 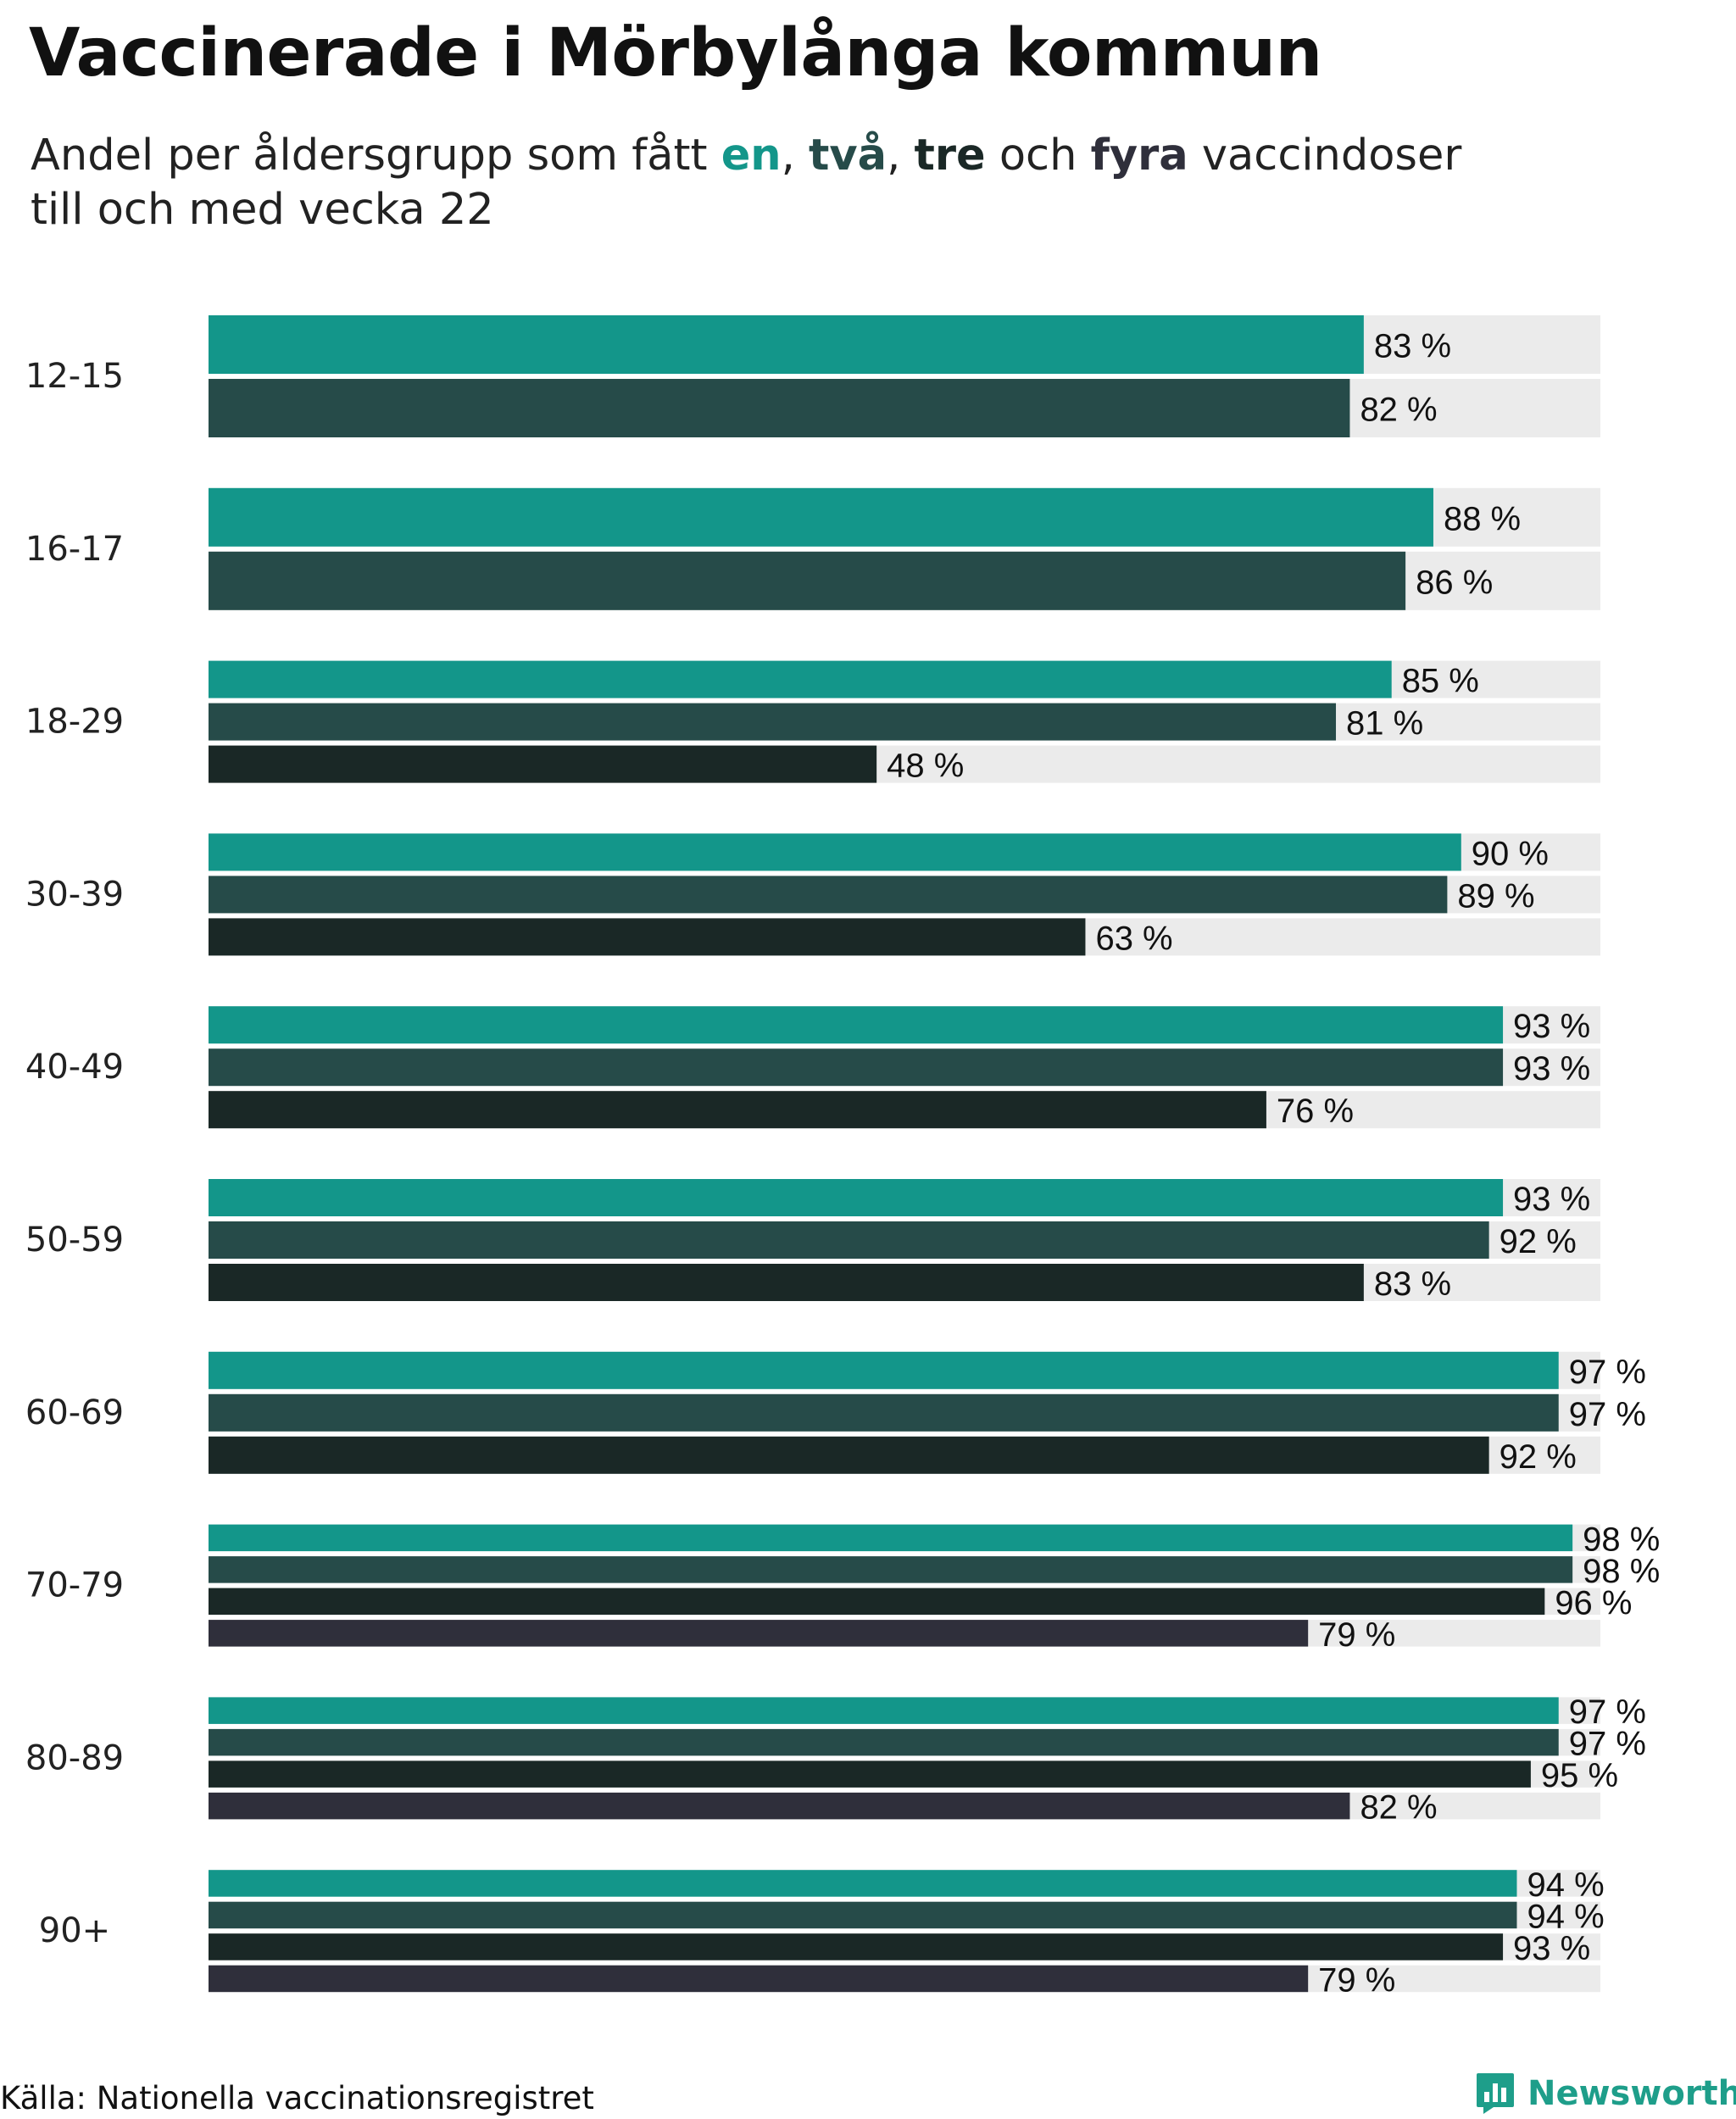 What do you see at coordinates (901, 156) in the screenshot?
I see `subtitle-sep-2: ,` at bounding box center [901, 156].